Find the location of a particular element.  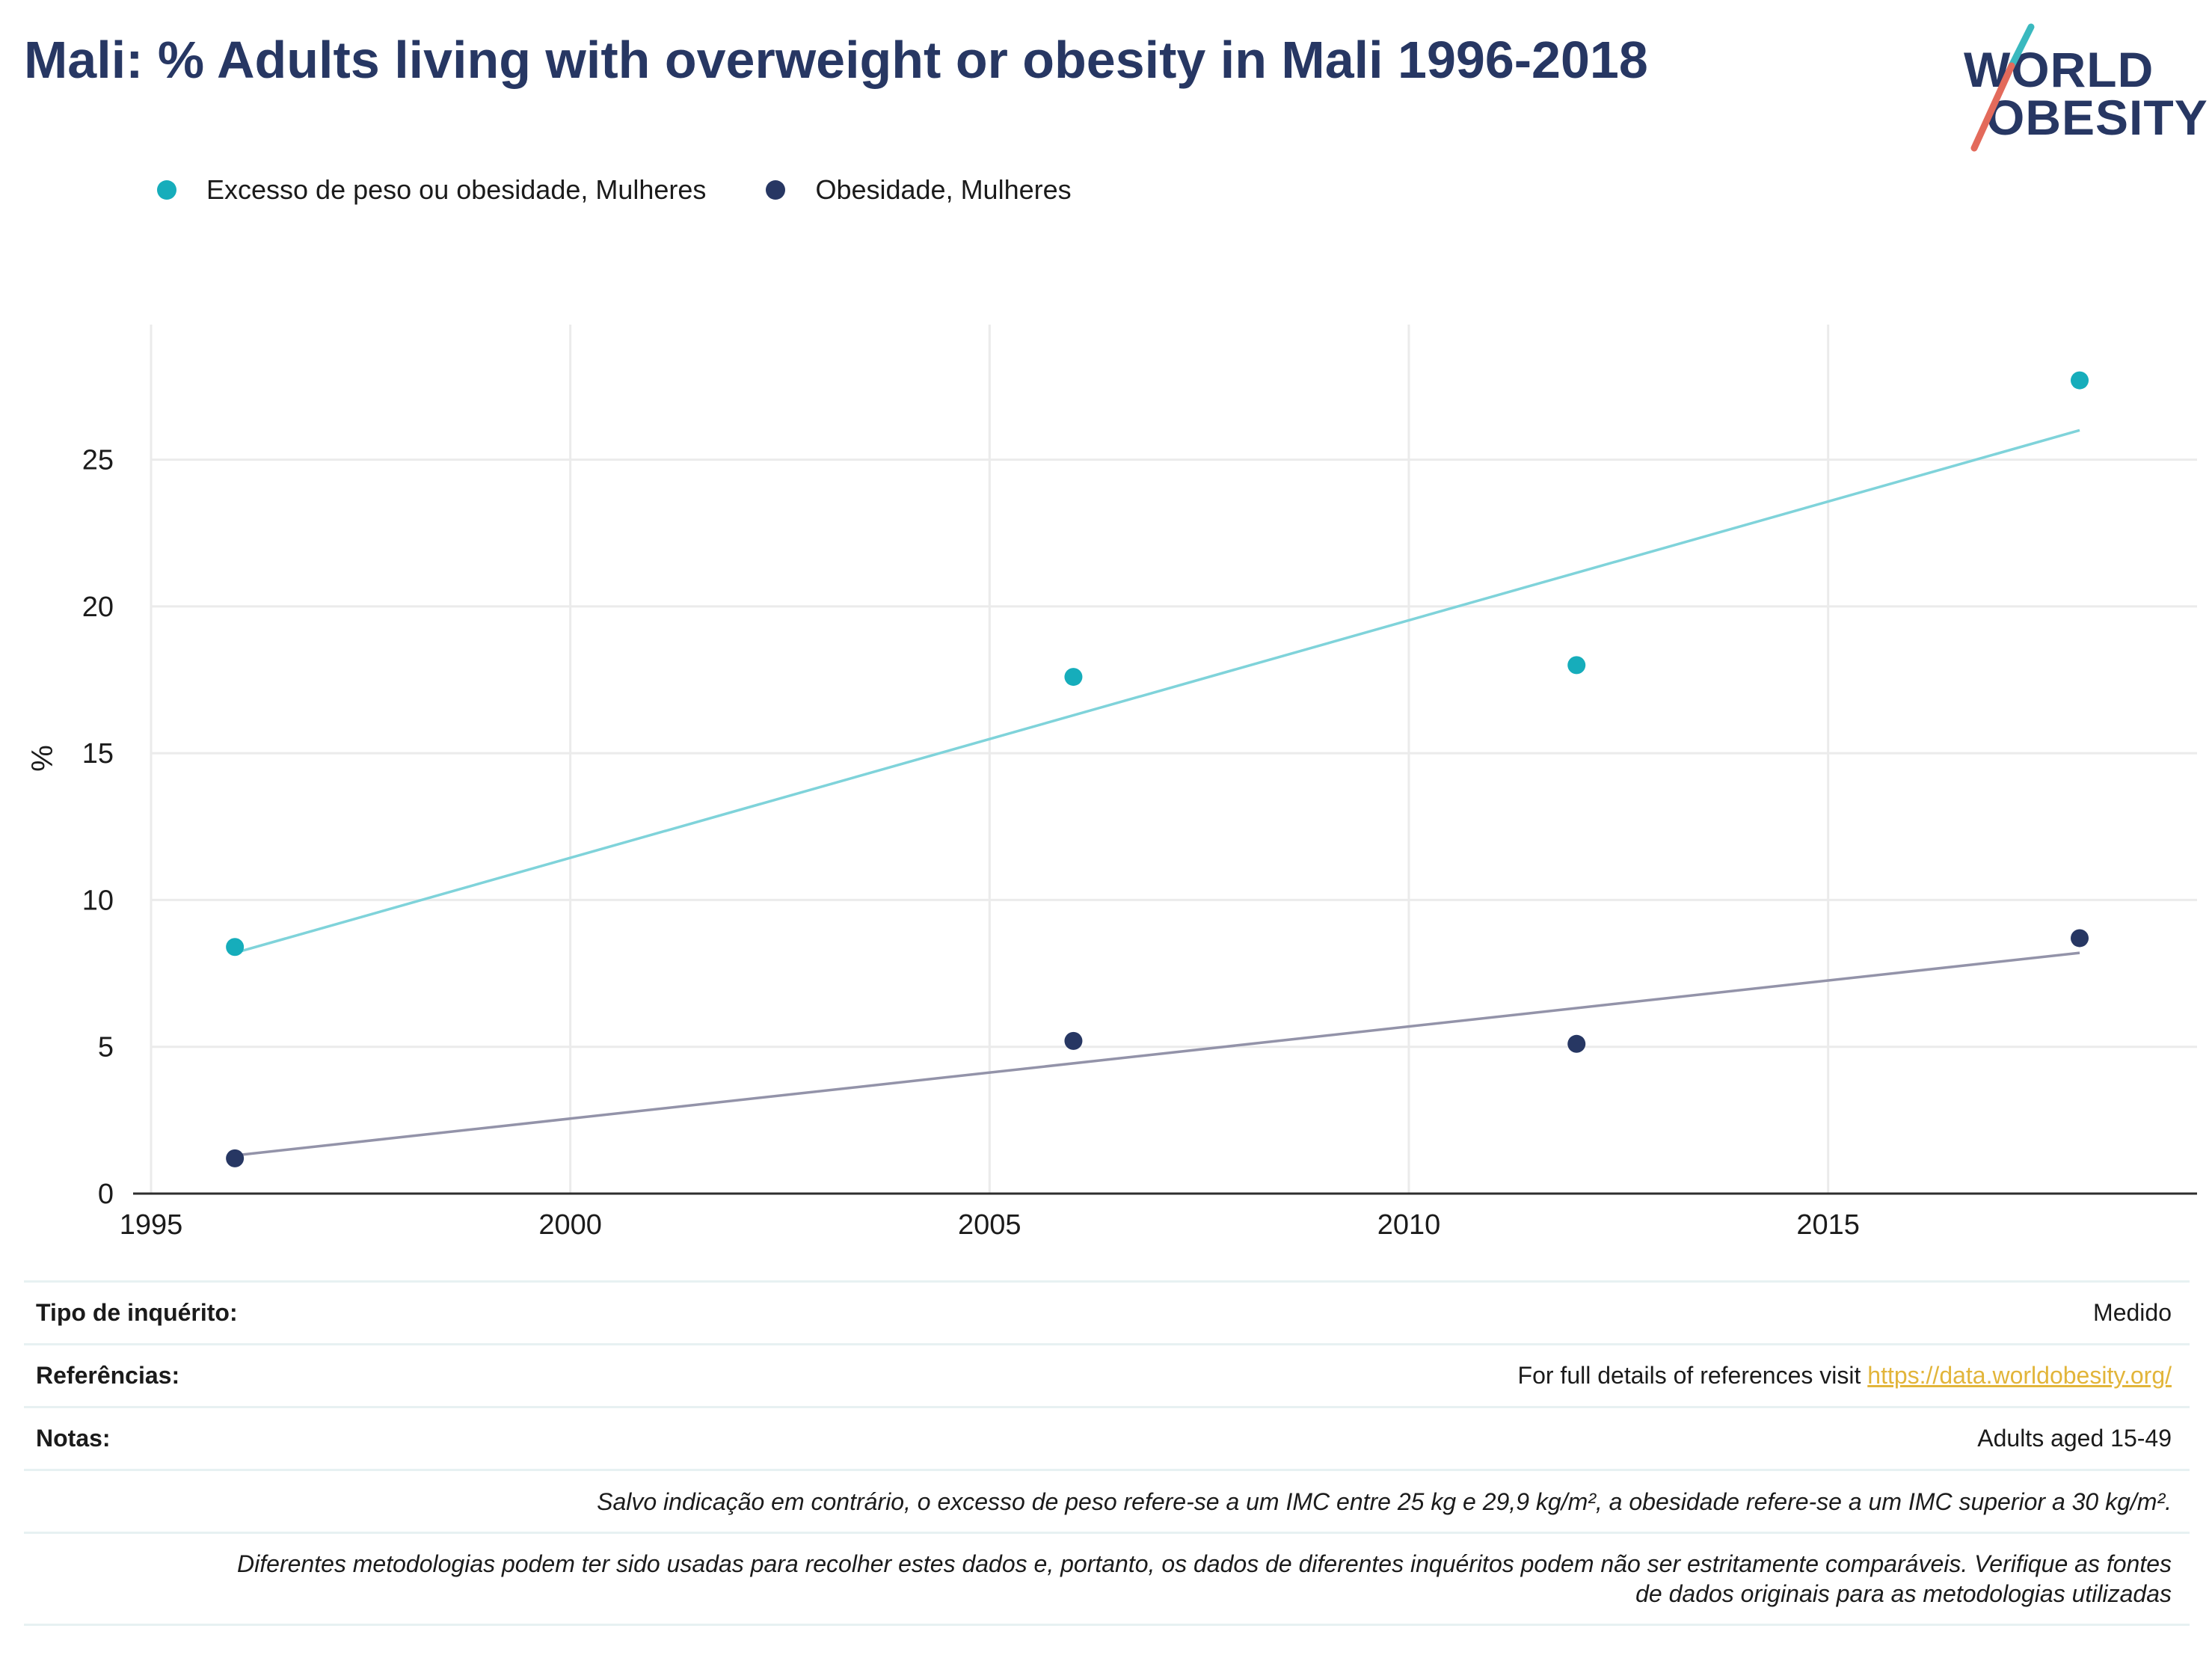

survey-type-label: Tipo de inquérito: is located at coordinates (137, 1312).